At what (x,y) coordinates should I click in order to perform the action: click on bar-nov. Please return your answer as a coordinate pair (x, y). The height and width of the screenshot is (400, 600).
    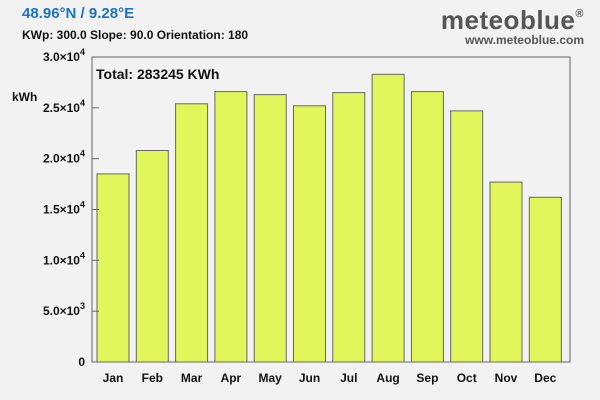
    Looking at the image, I should click on (506, 272).